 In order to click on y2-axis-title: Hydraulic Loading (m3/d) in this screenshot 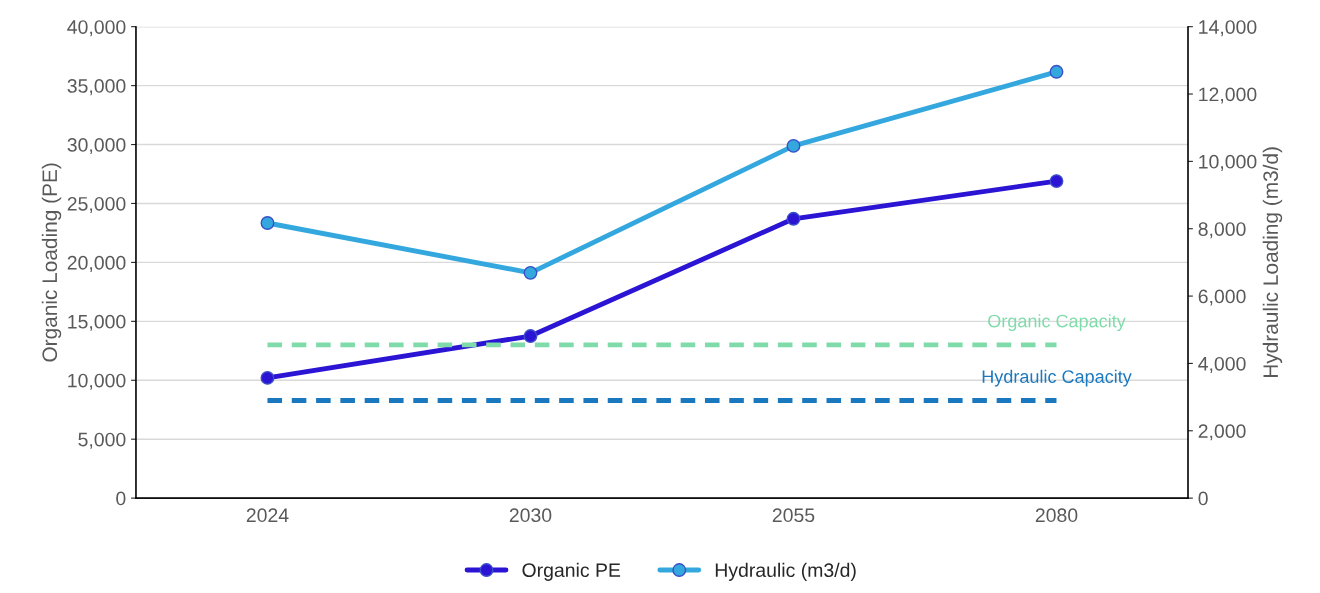, I will do `click(1272, 262)`.